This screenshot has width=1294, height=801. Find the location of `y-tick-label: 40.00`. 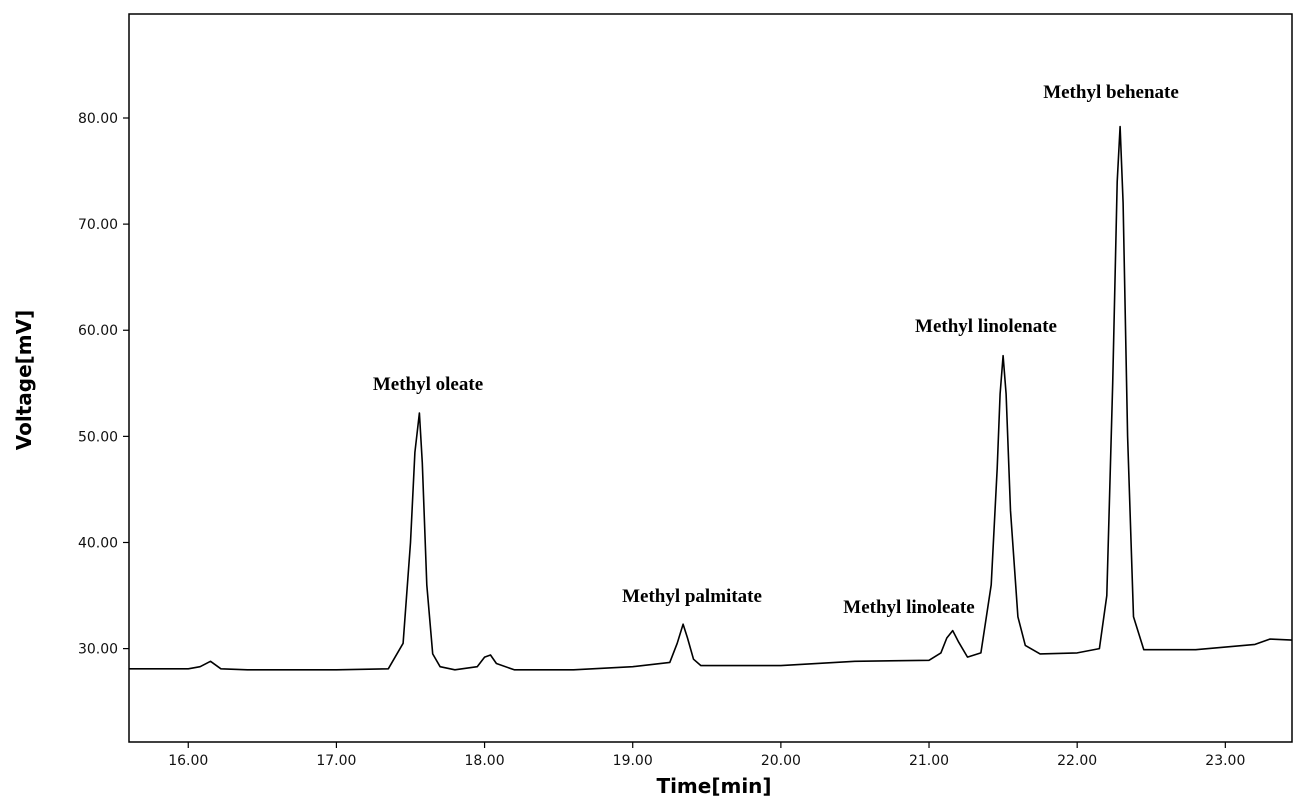

y-tick-label: 40.00 is located at coordinates (98, 543).